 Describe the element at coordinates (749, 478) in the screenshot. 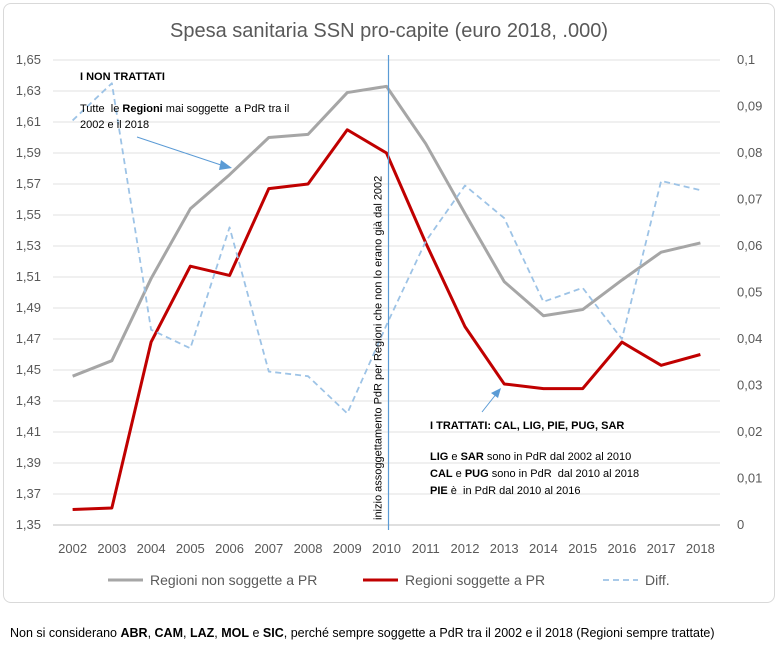

I see `right-axis-tick-label: 0,01` at that location.